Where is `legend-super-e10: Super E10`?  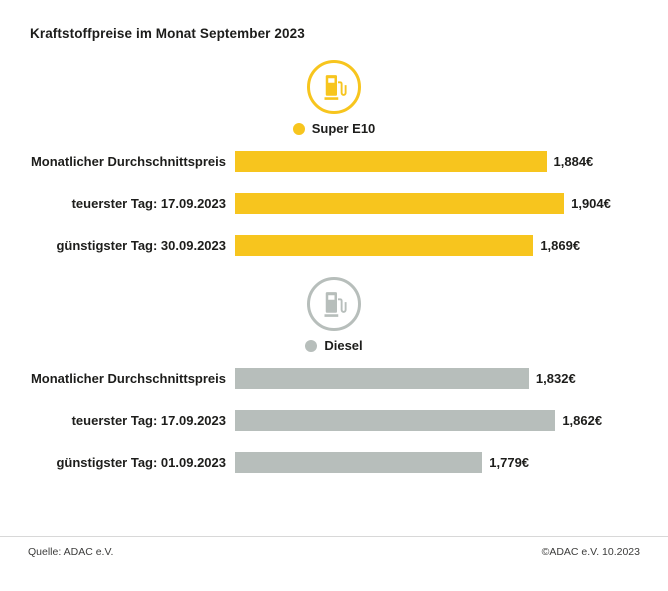 legend-super-e10: Super E10 is located at coordinates (334, 128).